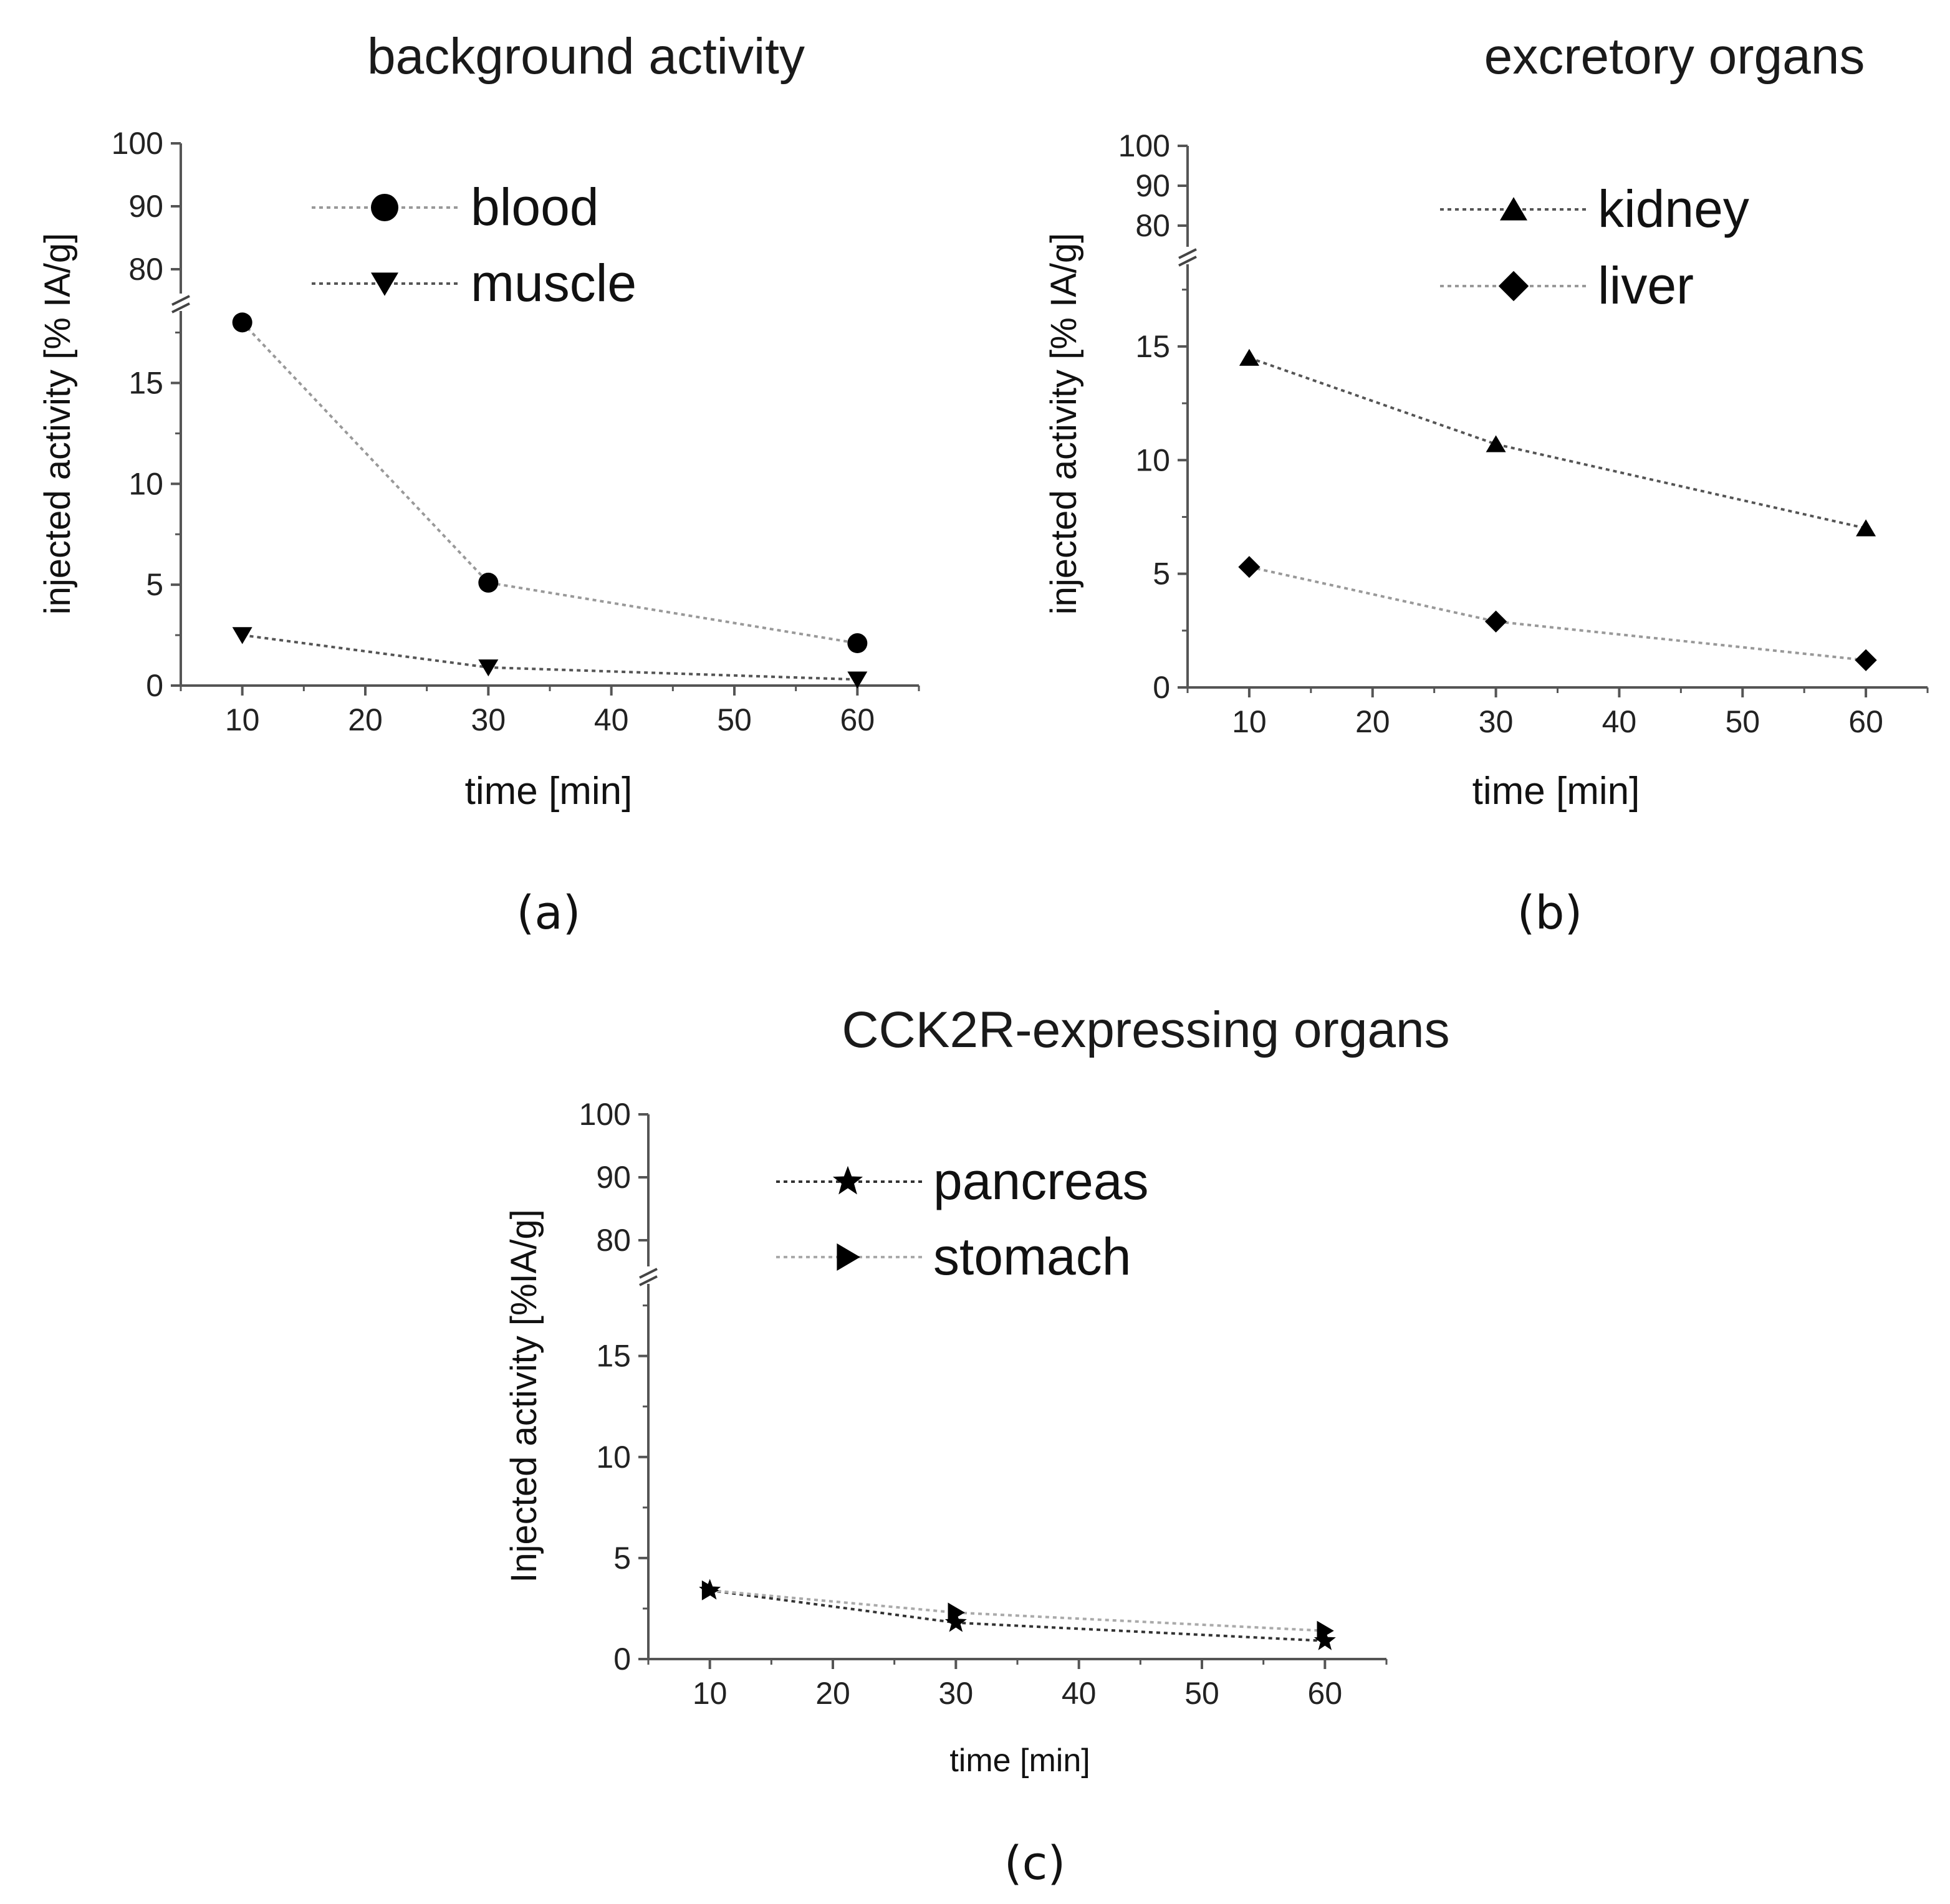 The width and height of the screenshot is (1950, 1904). I want to click on series-line-liver, so click(1558, 613).